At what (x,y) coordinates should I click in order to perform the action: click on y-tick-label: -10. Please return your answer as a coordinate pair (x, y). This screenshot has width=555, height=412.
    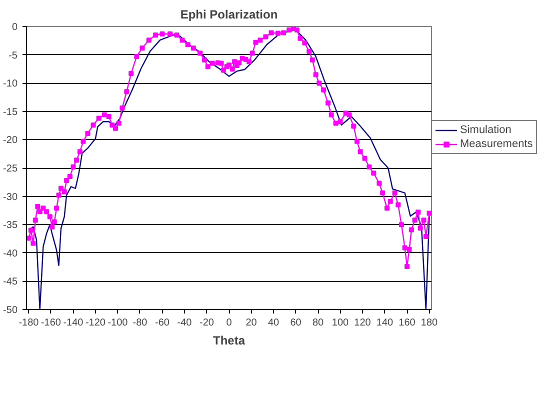
    Looking at the image, I should click on (10, 84).